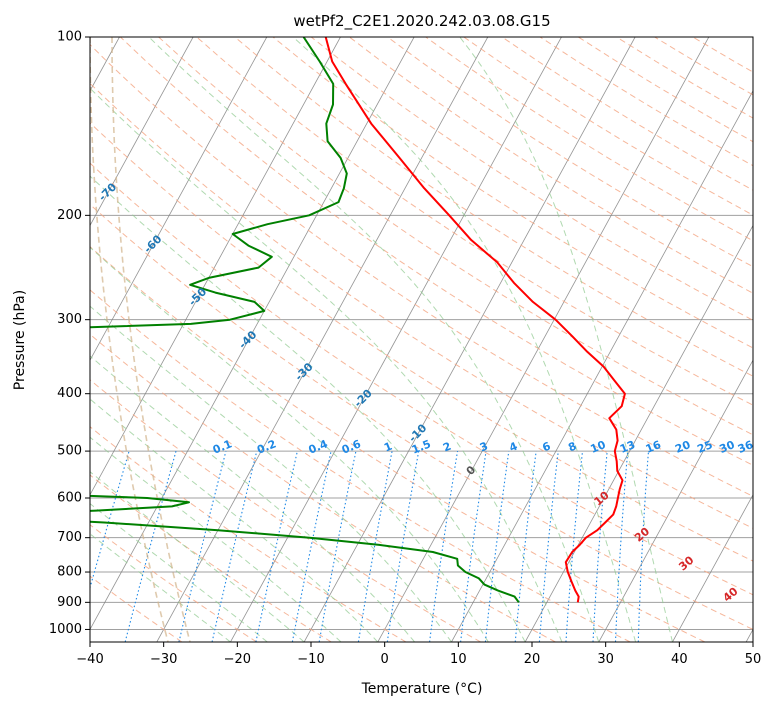 This screenshot has width=775, height=708. Describe the element at coordinates (726, 447) in the screenshot. I see `mixing-ratio-label: 30` at that location.